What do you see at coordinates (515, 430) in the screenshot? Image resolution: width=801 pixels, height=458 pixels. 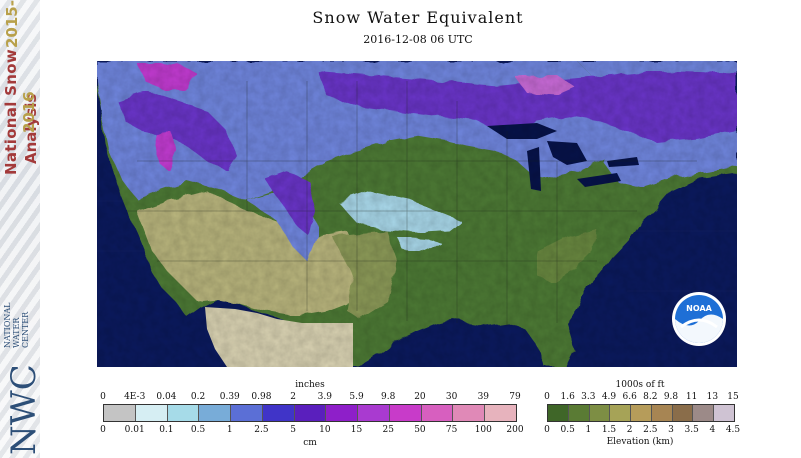 I see `swe-cm-tick-label: 200` at bounding box center [515, 430].